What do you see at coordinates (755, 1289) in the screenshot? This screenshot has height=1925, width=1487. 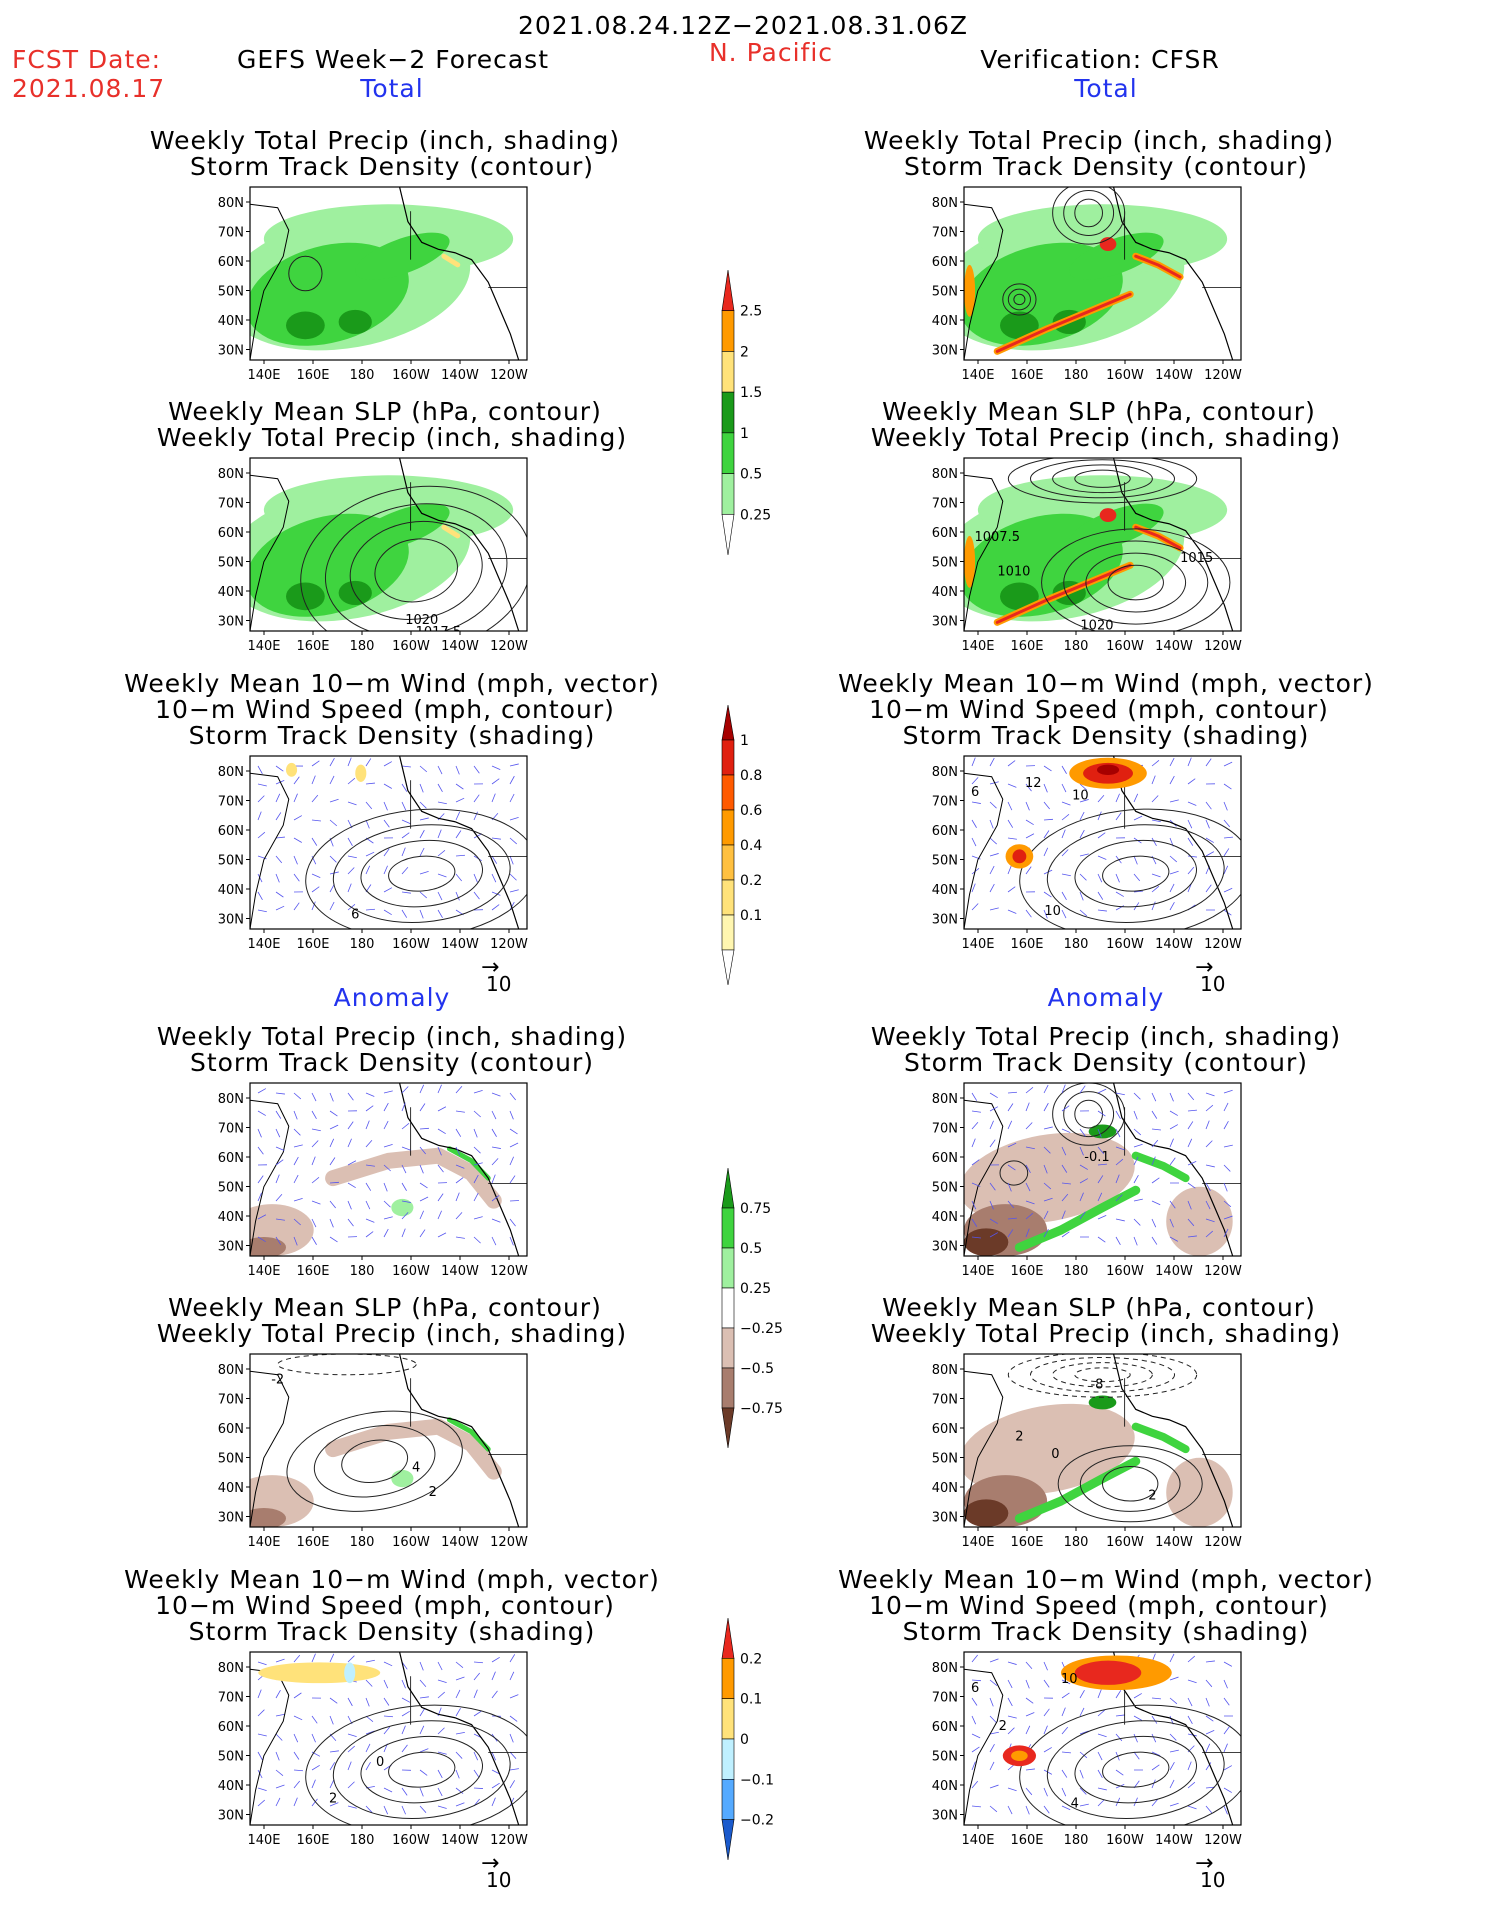 I see `colorbar-label: 0.25` at bounding box center [755, 1289].